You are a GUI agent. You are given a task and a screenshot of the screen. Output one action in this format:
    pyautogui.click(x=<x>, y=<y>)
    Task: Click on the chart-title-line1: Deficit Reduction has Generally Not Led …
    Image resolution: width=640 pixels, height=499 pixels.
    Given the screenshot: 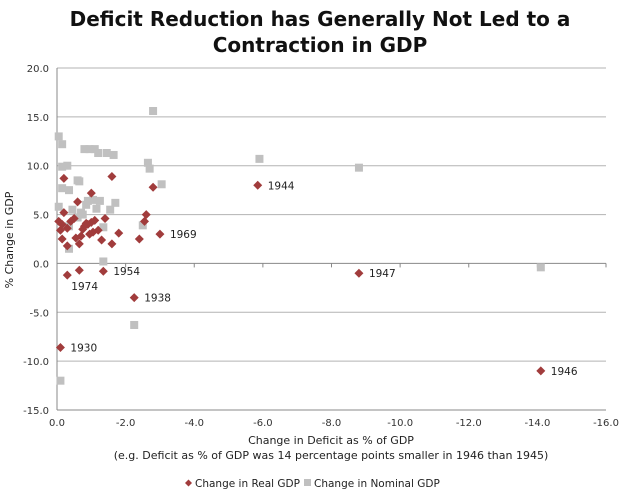 What is the action you would take?
    pyautogui.click(x=320, y=19)
    